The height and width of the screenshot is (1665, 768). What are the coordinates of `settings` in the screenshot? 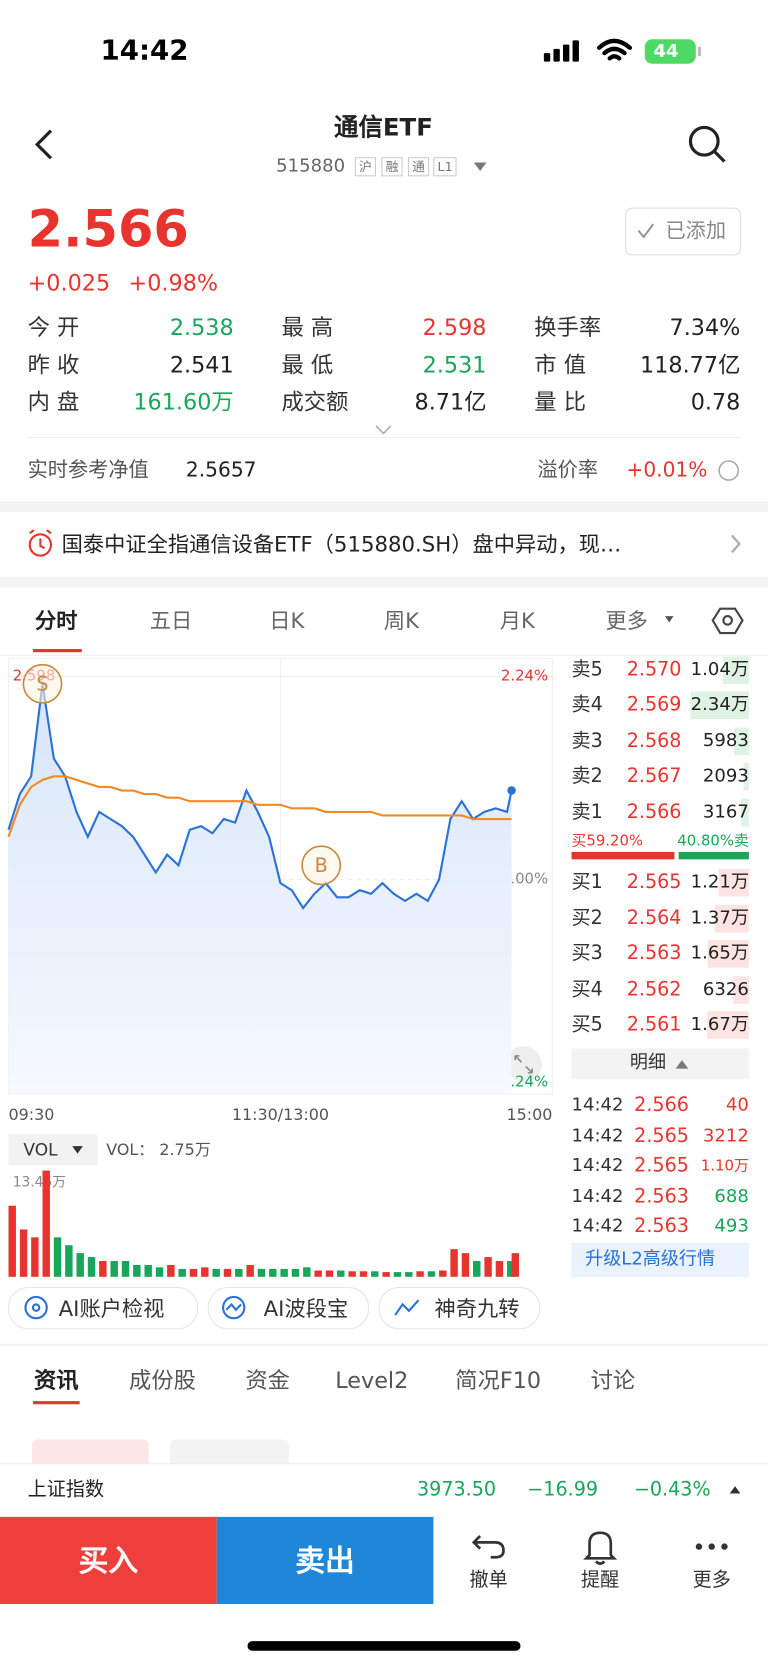 It's located at (727, 621).